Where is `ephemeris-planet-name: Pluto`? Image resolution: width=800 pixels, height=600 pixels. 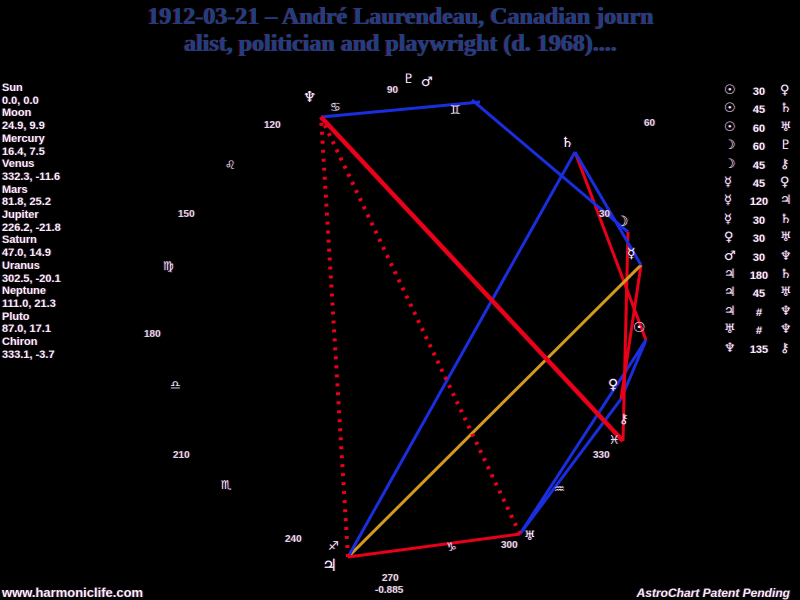 ephemeris-planet-name: Pluto is located at coordinates (16, 316).